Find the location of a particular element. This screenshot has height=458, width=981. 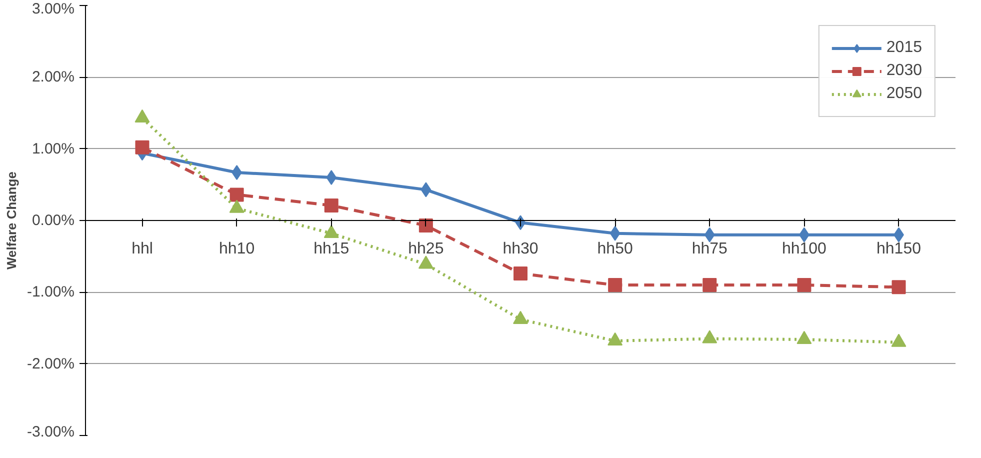

x-tick-label: hh30 is located at coordinates (520, 249).